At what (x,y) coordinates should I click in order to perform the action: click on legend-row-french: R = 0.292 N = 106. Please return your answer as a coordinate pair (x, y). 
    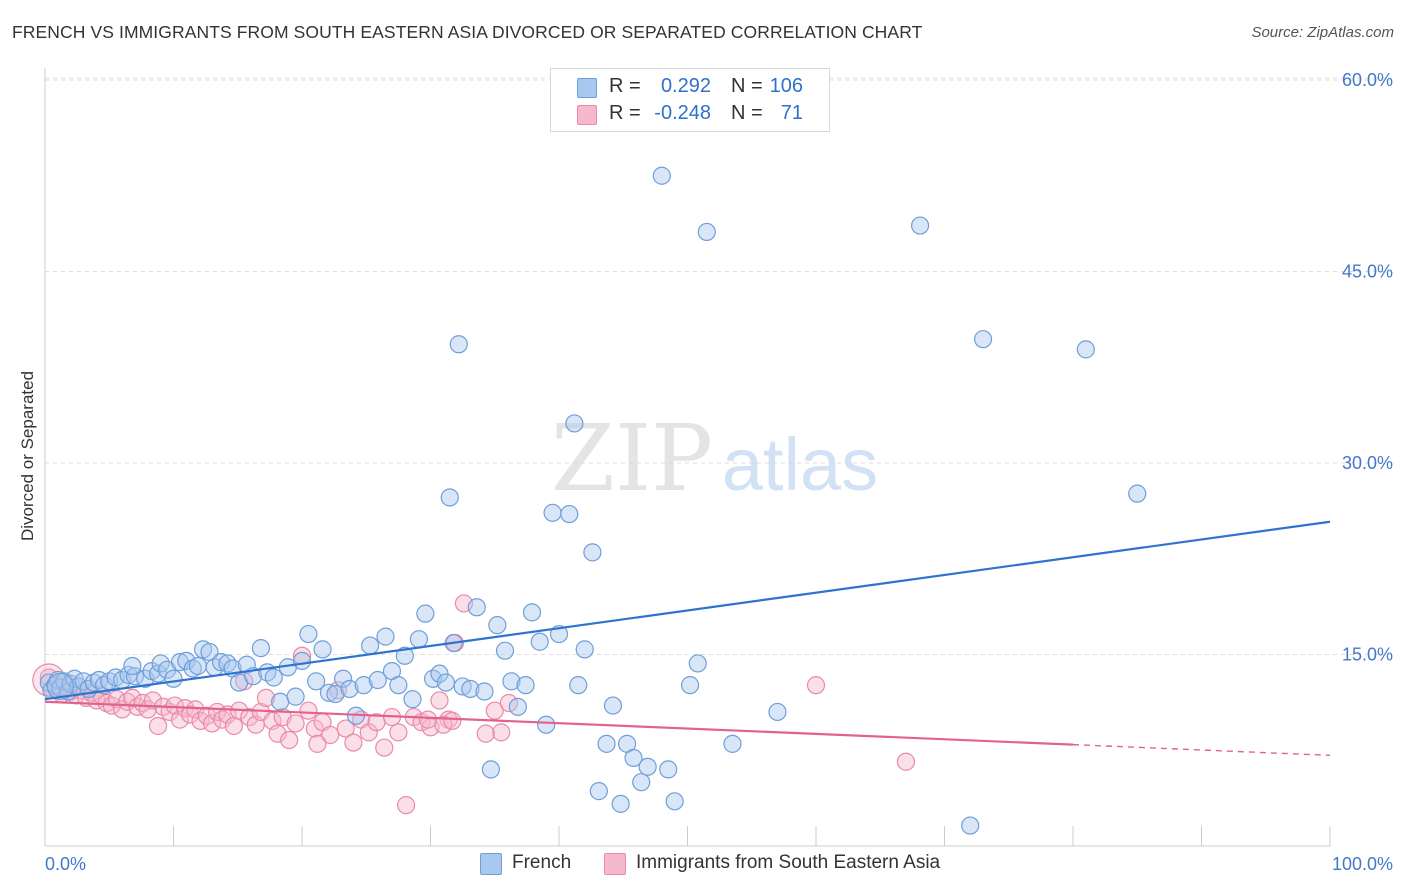
    Looking at the image, I should click on (690, 88).